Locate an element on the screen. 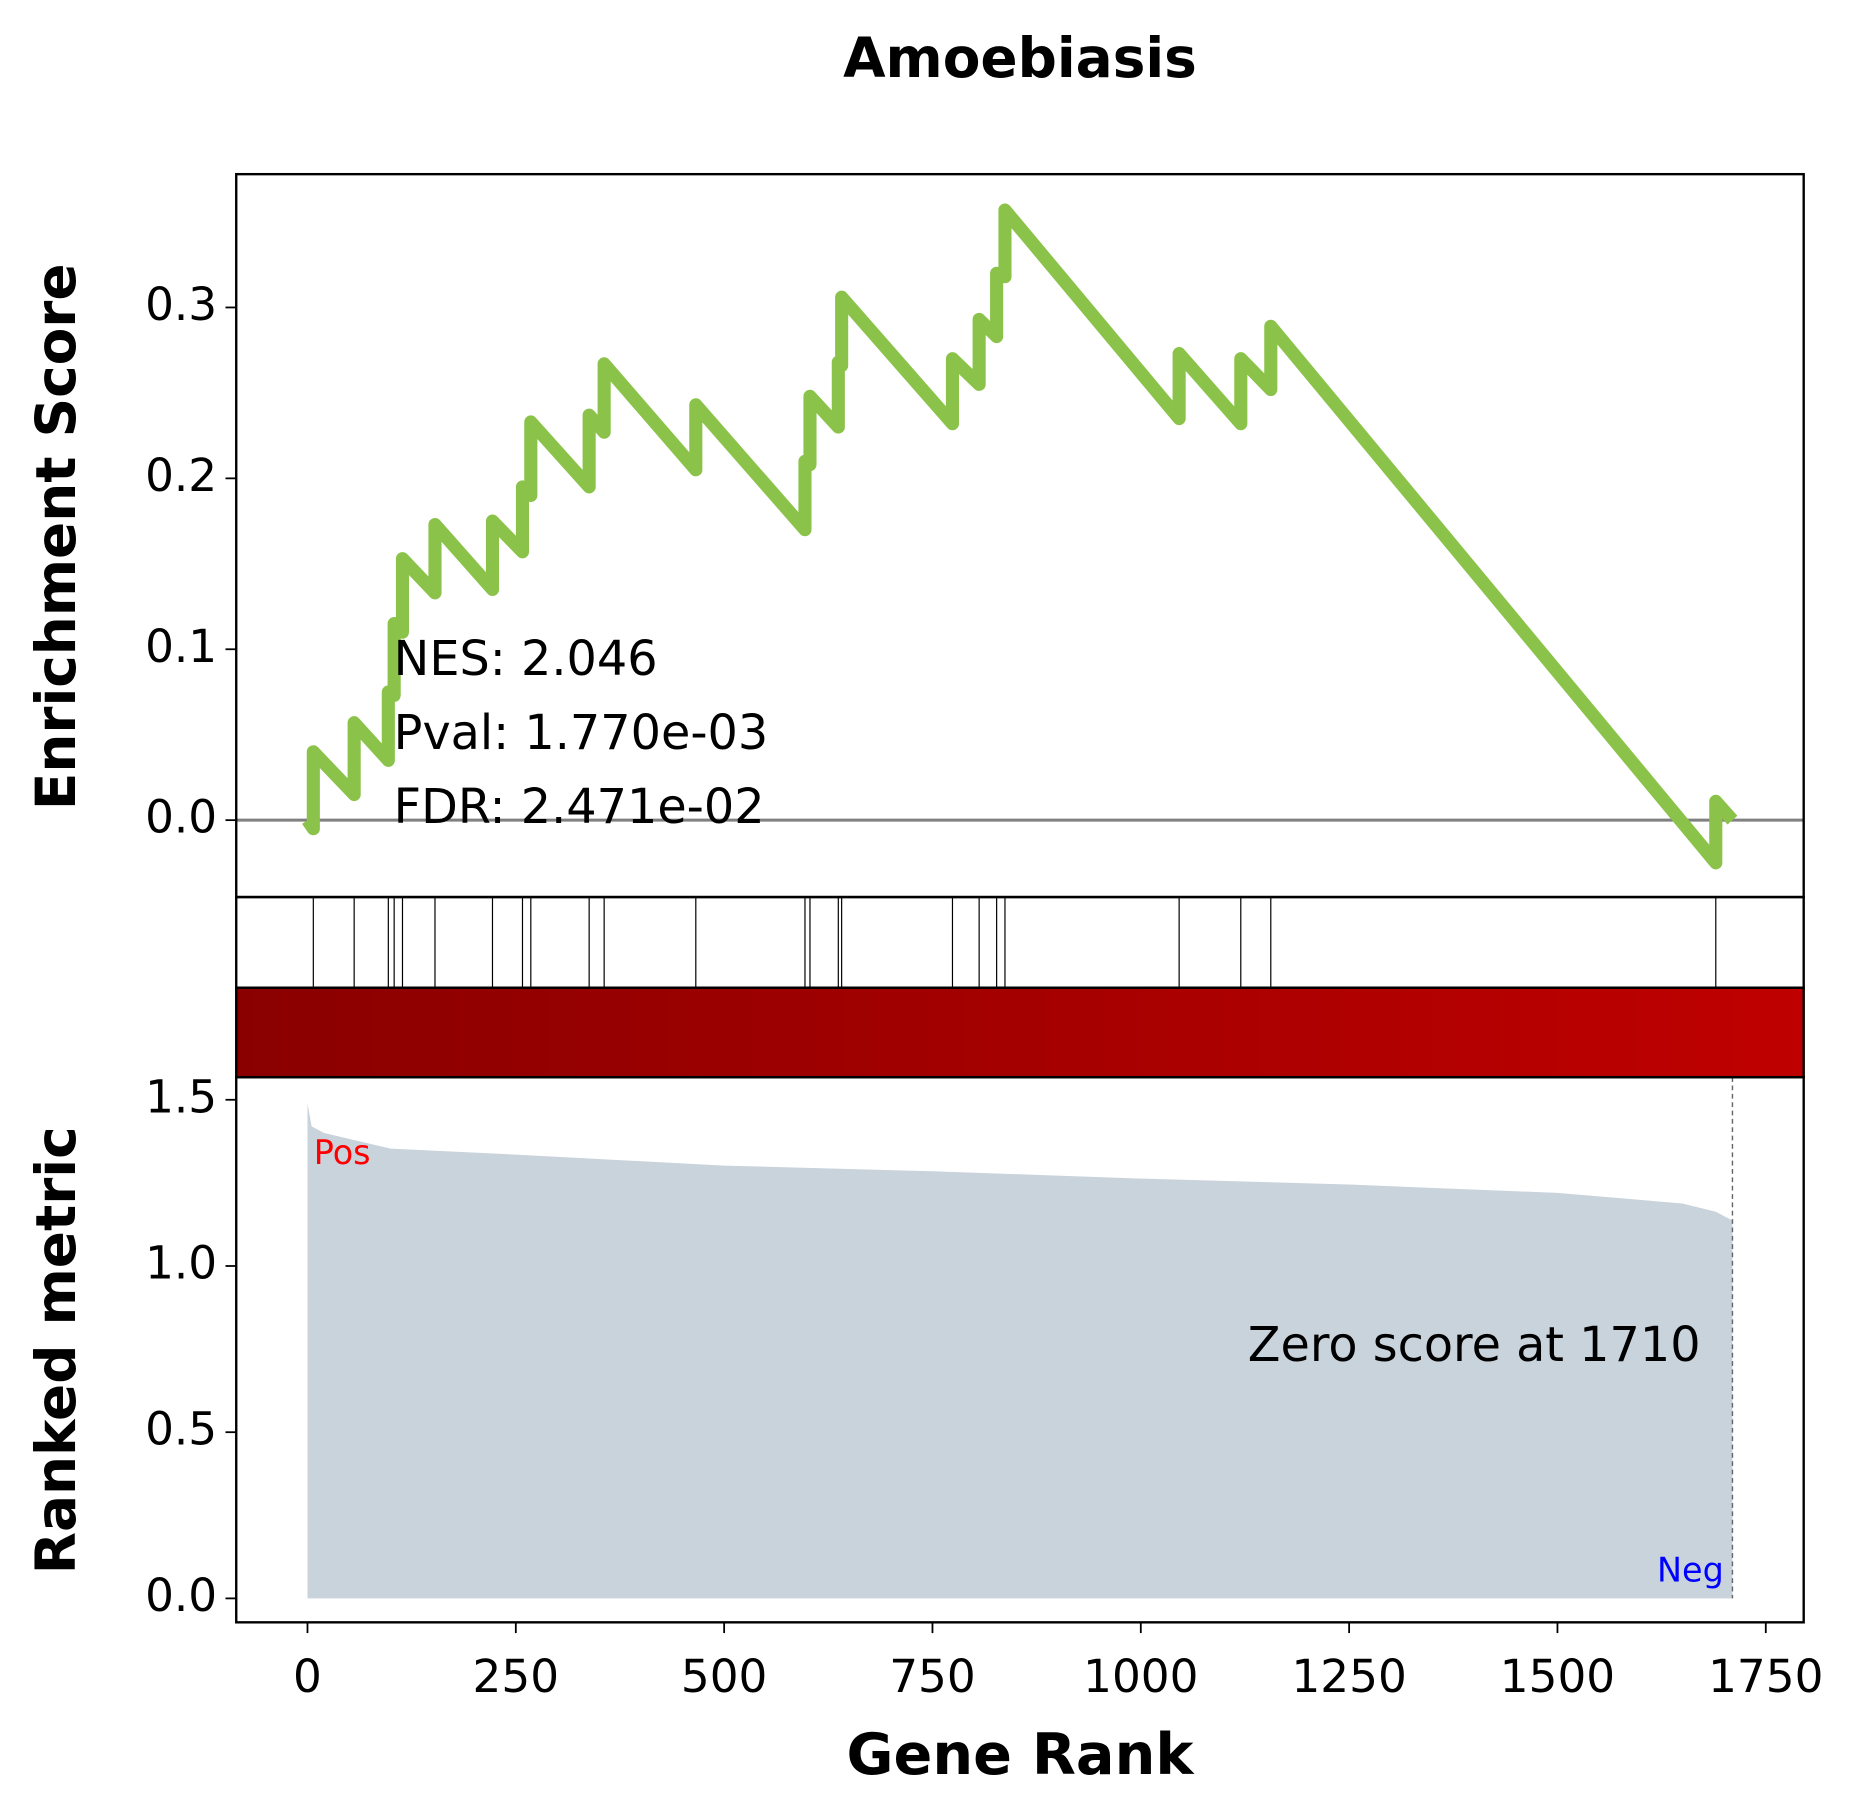  y-axis-label: Ranked metric is located at coordinates (56, 1350).